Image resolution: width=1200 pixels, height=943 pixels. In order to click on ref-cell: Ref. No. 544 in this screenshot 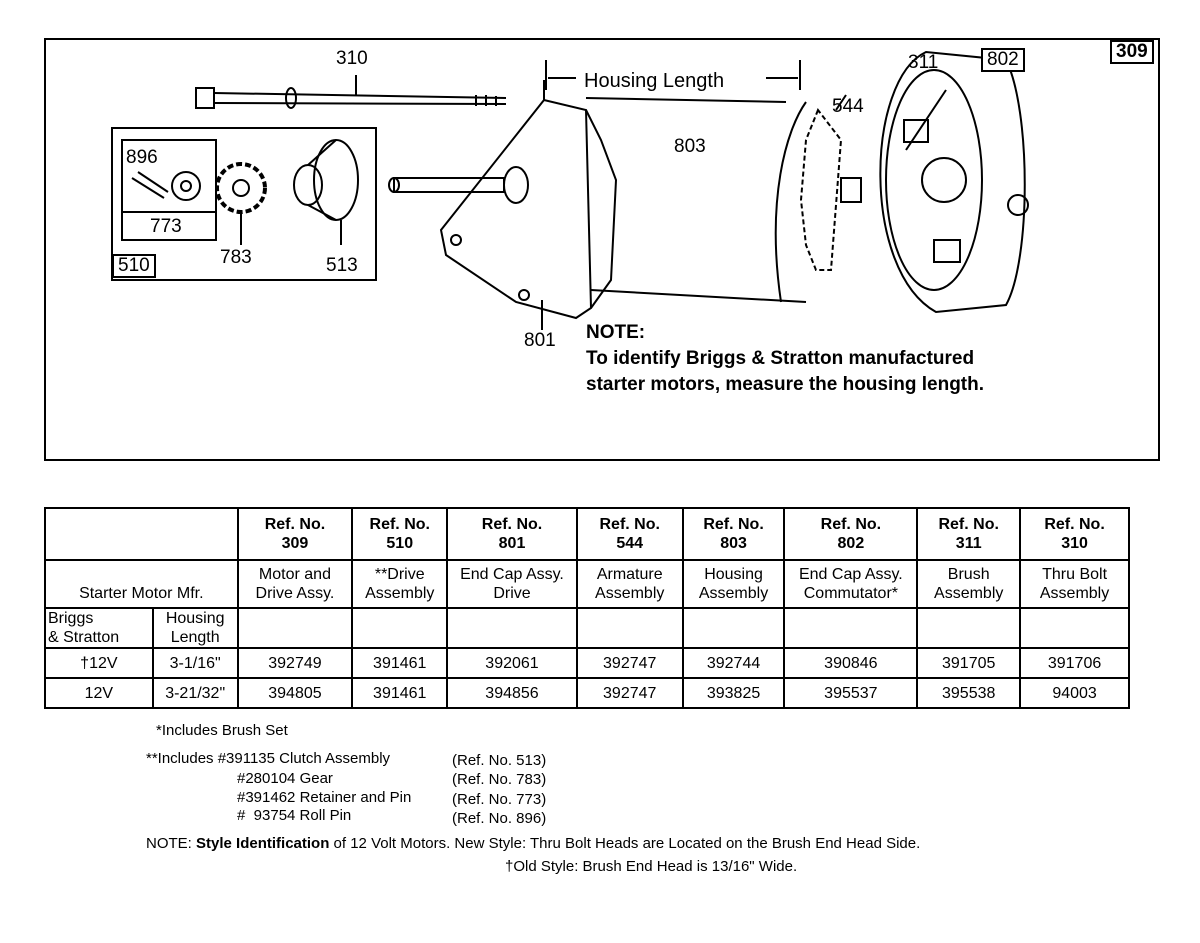, I will do `click(629, 534)`.